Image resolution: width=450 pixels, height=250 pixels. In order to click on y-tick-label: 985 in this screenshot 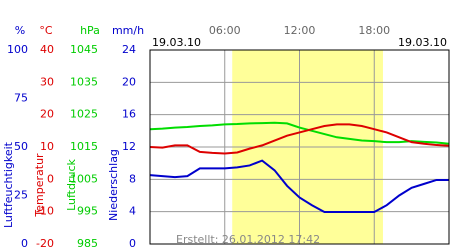, I will do `click(87, 243)`.